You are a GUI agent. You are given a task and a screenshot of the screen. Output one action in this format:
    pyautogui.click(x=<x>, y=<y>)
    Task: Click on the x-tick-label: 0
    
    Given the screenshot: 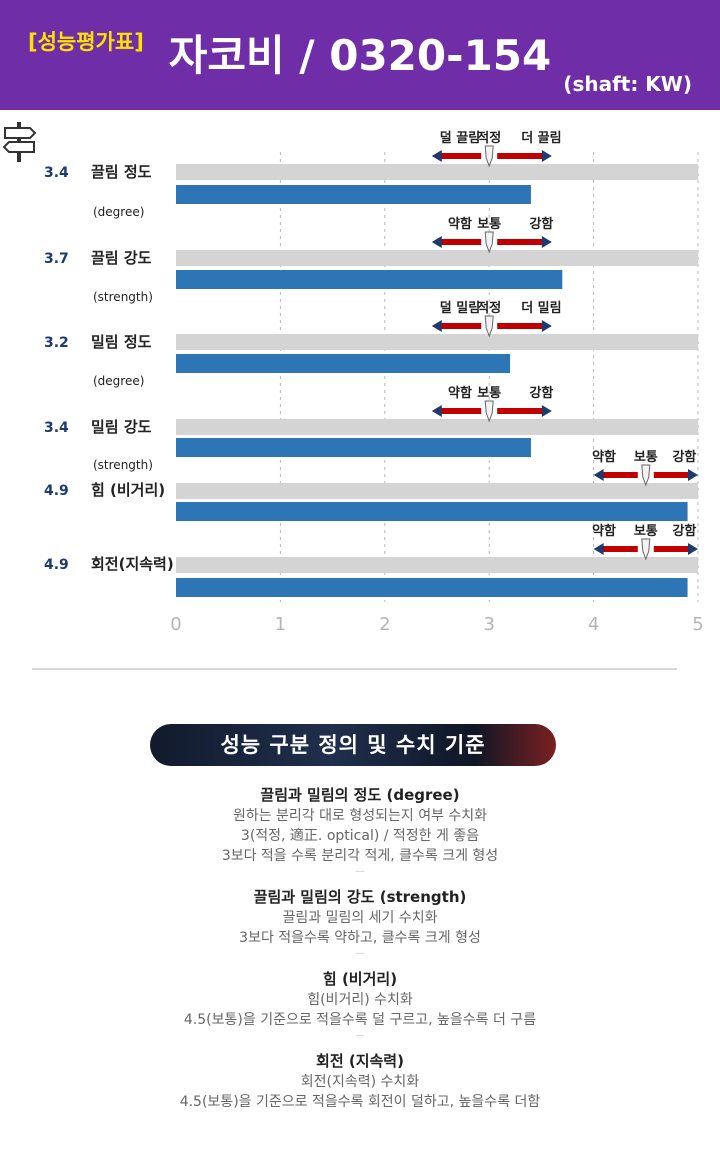 What is the action you would take?
    pyautogui.click(x=175, y=623)
    